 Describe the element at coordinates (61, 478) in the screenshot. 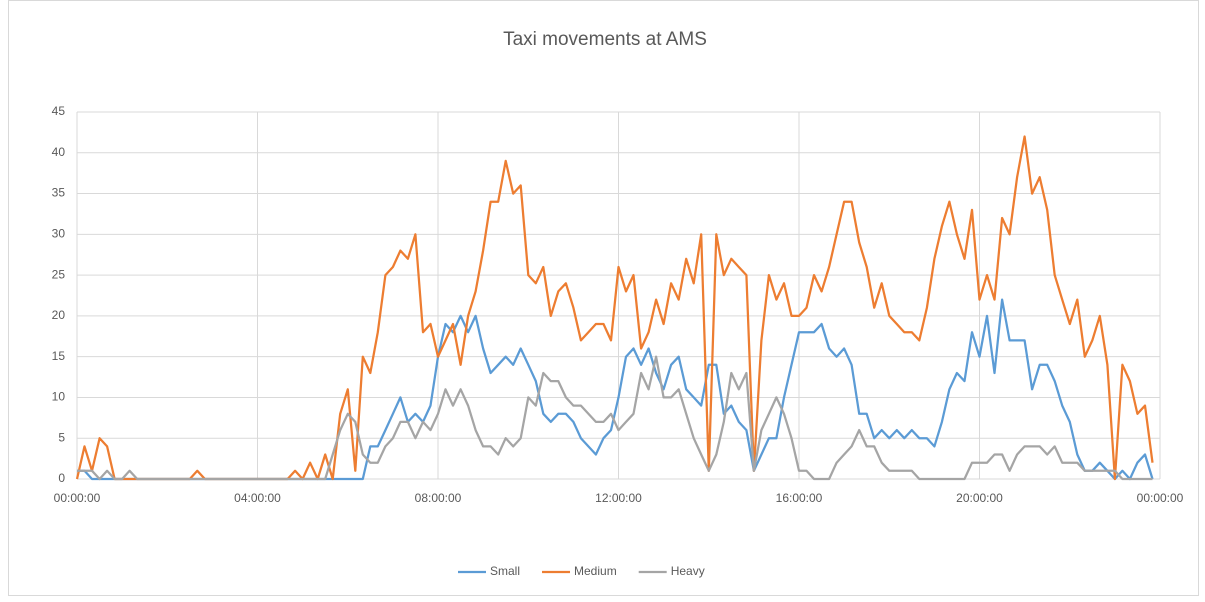

I see `y-tick-label: 0` at that location.